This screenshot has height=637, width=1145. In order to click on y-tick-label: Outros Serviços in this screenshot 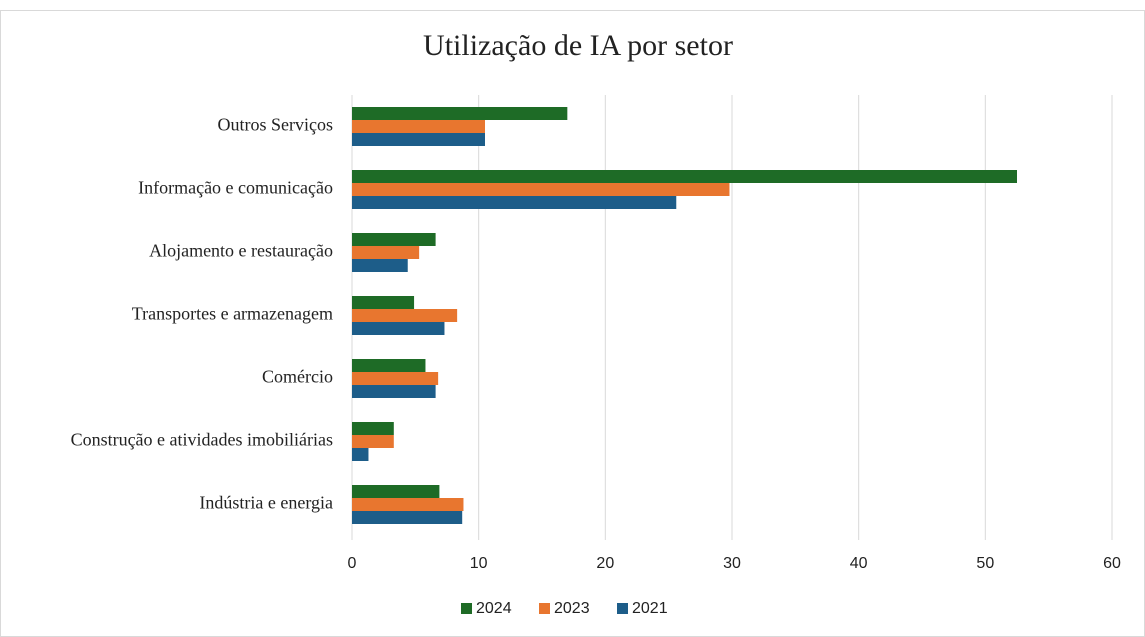, I will do `click(276, 125)`.